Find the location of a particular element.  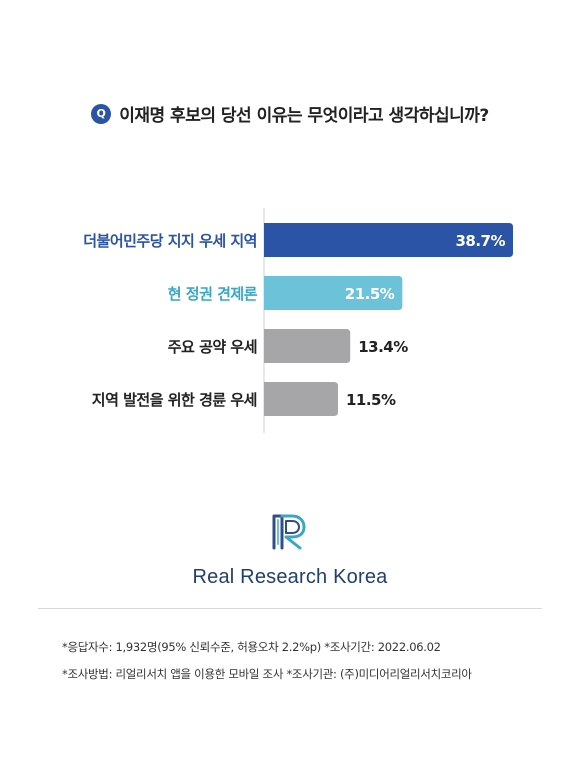

real-research-logo-icon is located at coordinates (289, 532).